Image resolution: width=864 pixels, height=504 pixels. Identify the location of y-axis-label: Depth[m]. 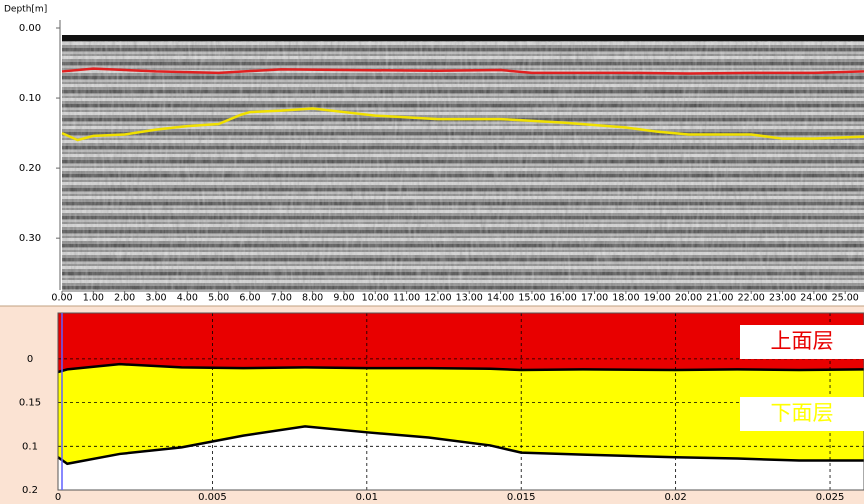
(25, 10).